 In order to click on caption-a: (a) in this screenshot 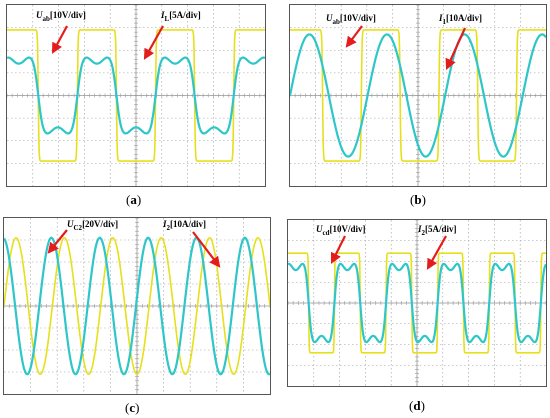, I will do `click(134, 199)`.